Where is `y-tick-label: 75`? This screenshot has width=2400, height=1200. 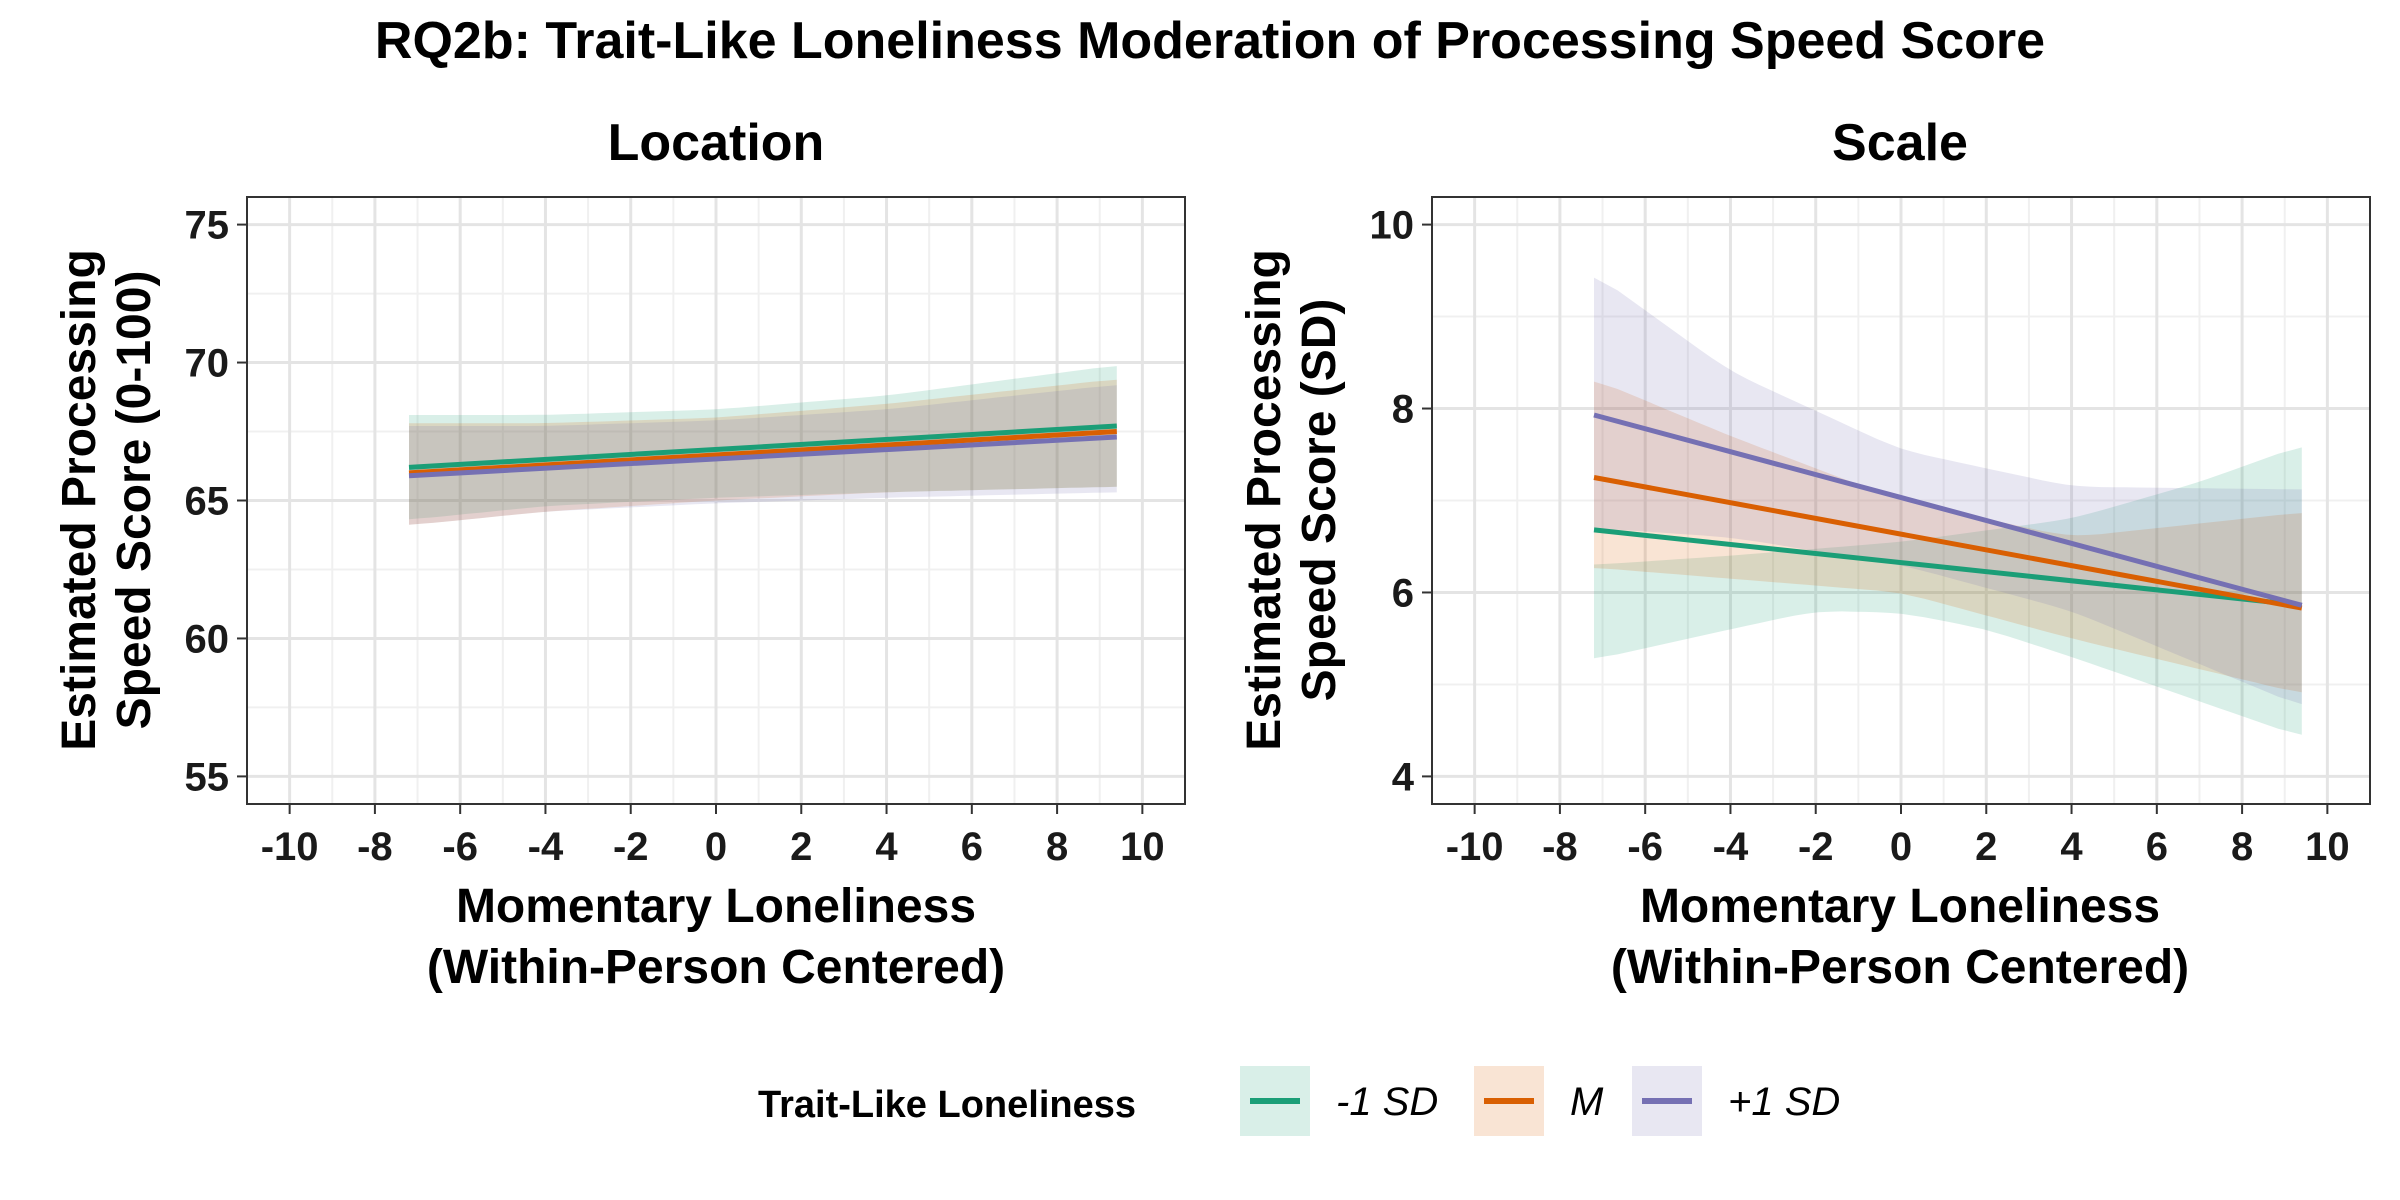
y-tick-label: 75 is located at coordinates (207, 226).